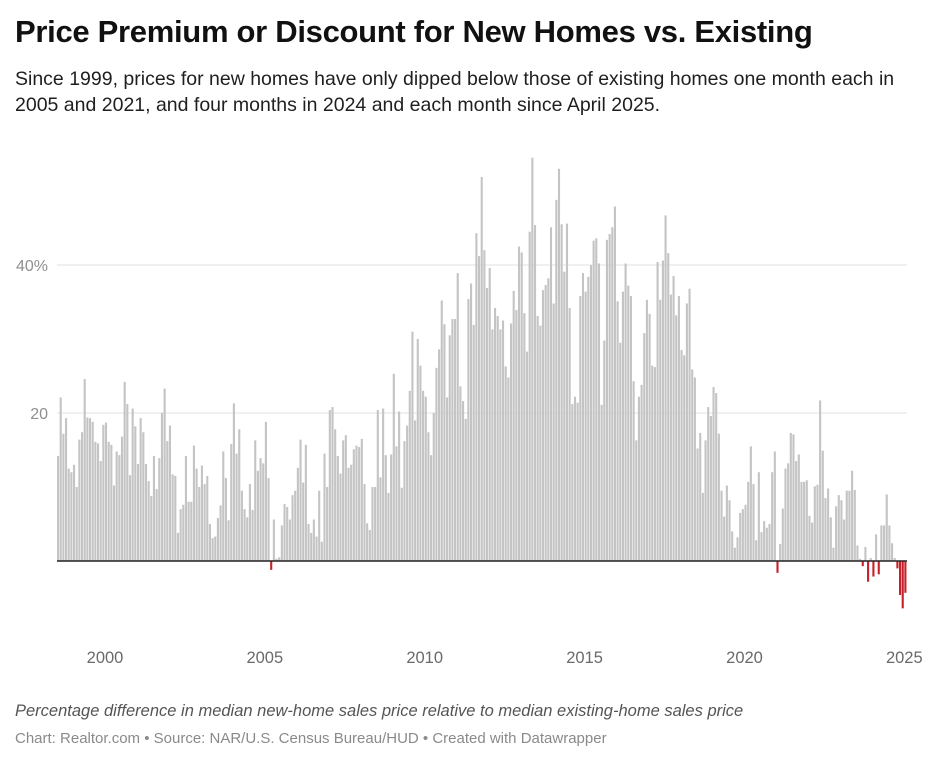  Describe the element at coordinates (904, 658) in the screenshot. I see `x-tick-label: 2025` at that location.